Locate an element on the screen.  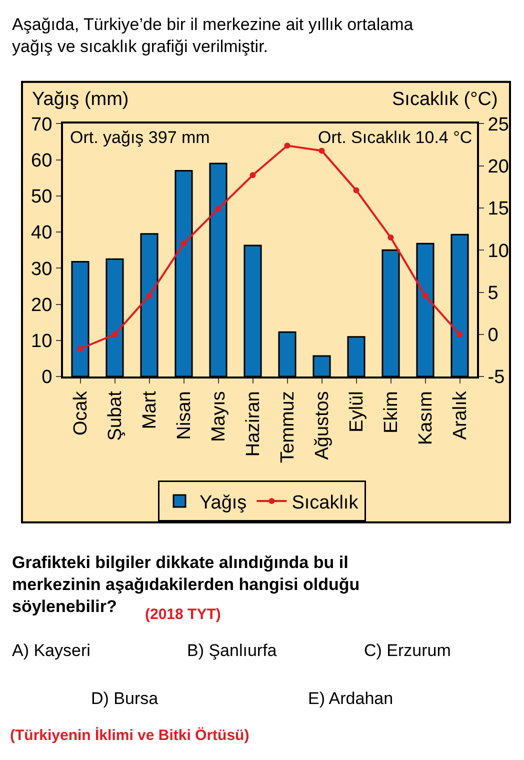
y-tick-label: 10 is located at coordinates (41, 341).